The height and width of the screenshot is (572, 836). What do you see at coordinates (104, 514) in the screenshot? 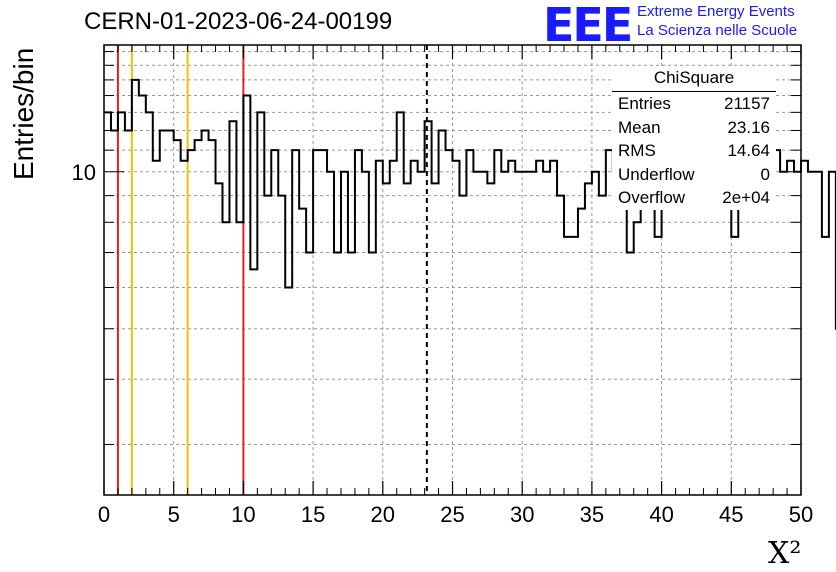
I see `x-tick-label: 0` at bounding box center [104, 514].